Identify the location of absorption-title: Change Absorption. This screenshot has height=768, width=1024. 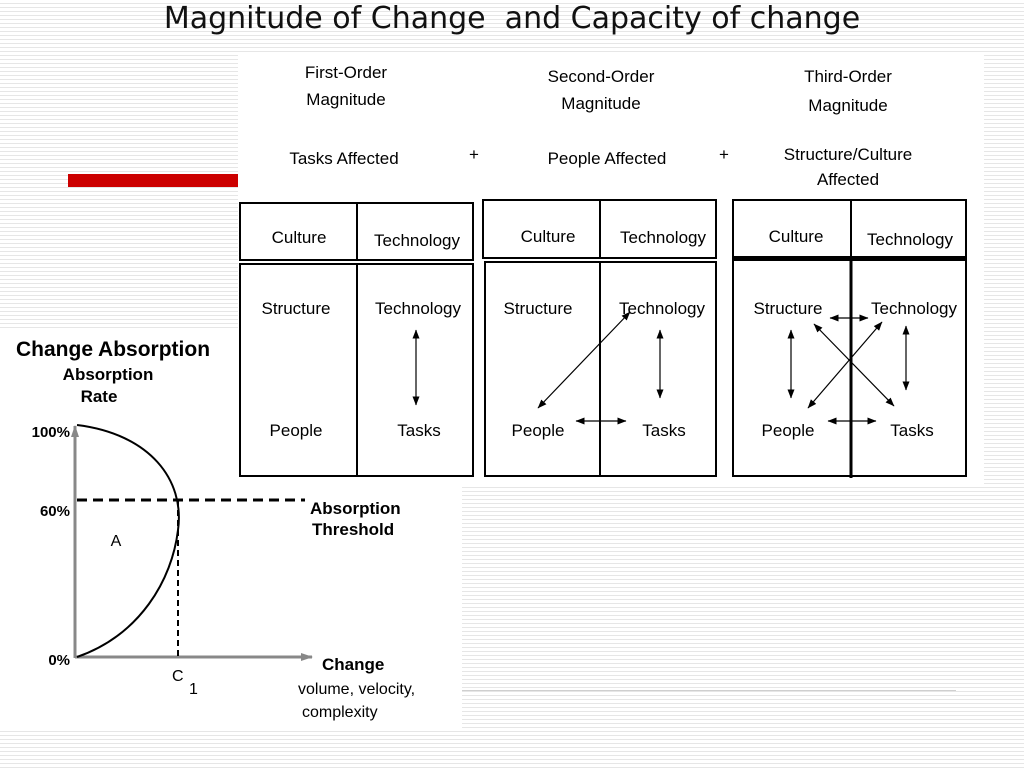
(113, 349).